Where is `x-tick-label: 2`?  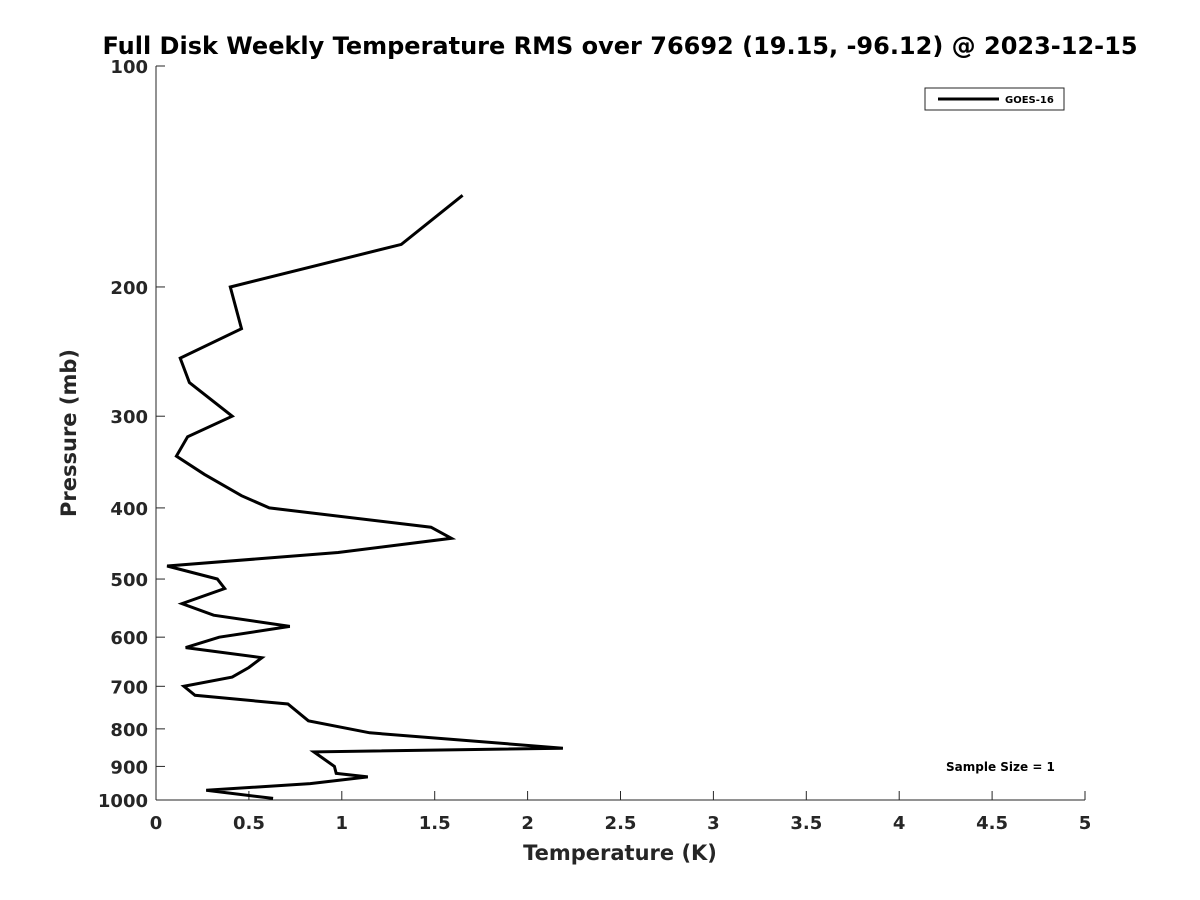 x-tick-label: 2 is located at coordinates (527, 823).